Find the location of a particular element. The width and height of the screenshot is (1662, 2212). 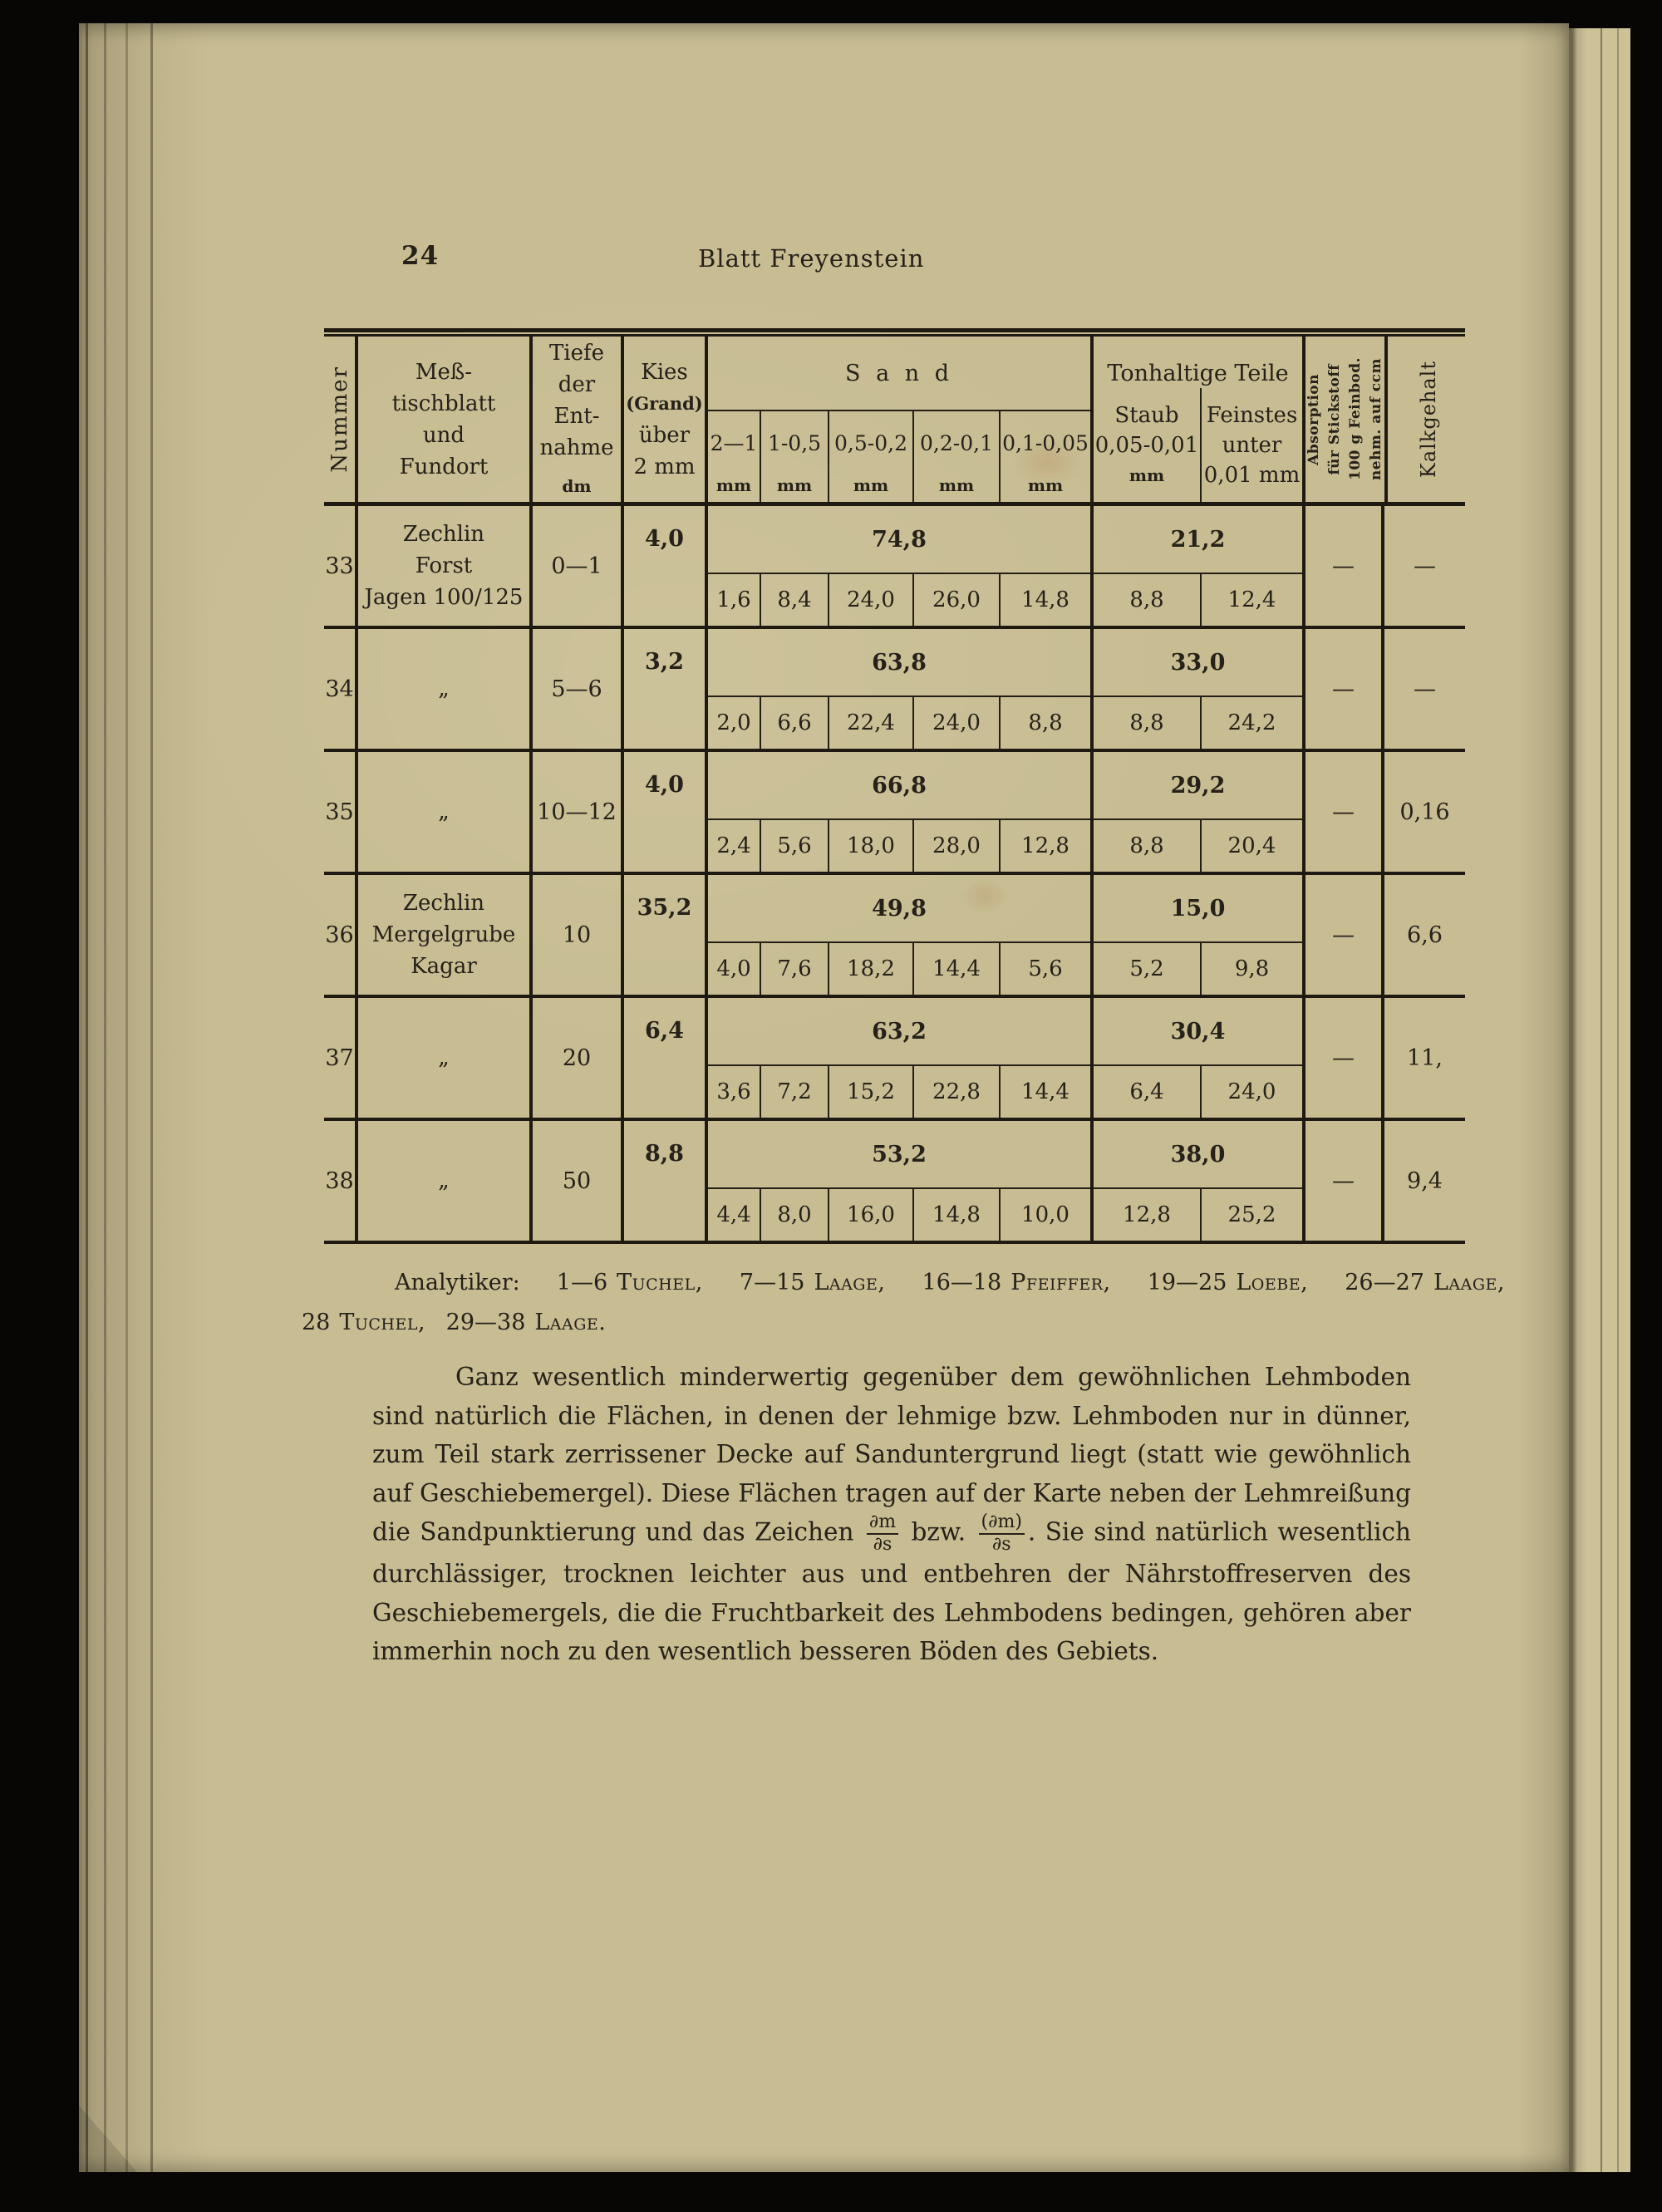

cell-nummer: 37 is located at coordinates (339, 1058).